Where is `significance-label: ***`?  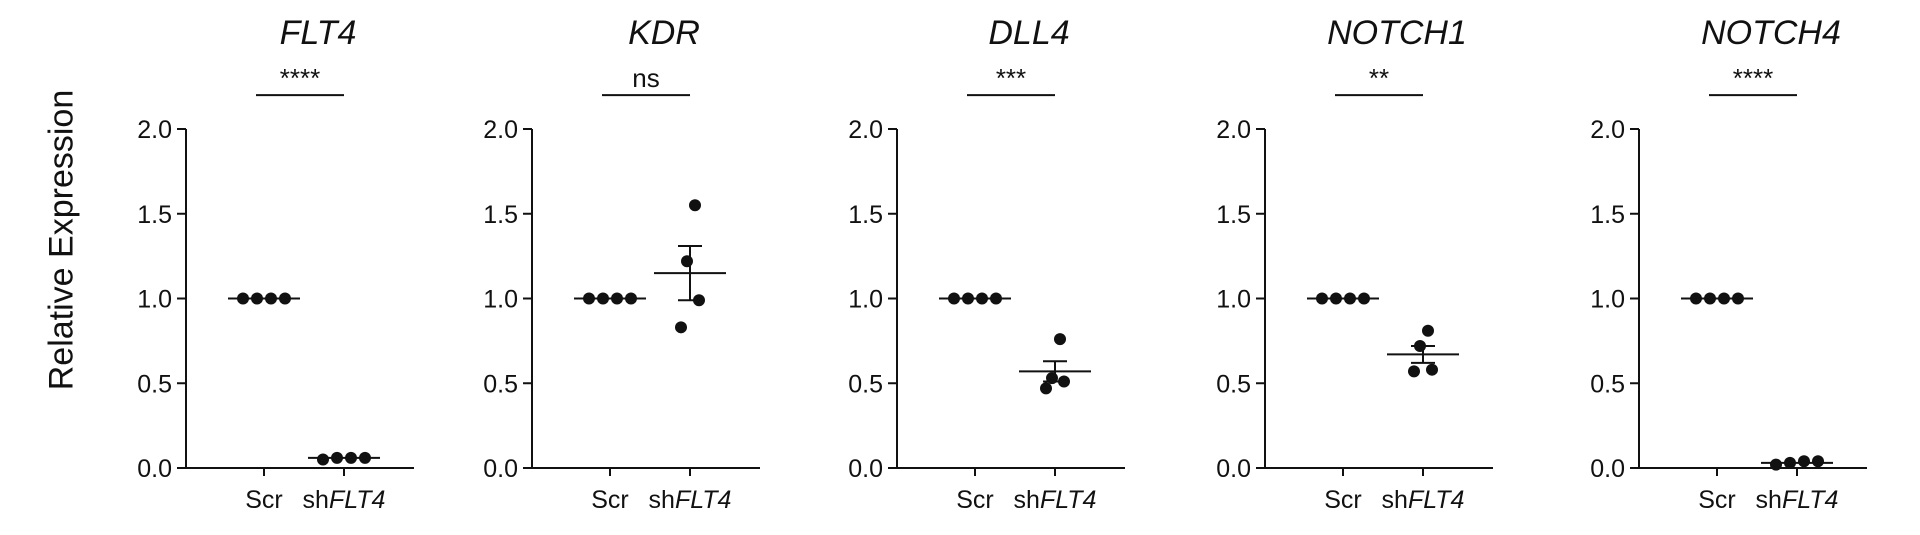
significance-label: *** is located at coordinates (1011, 78).